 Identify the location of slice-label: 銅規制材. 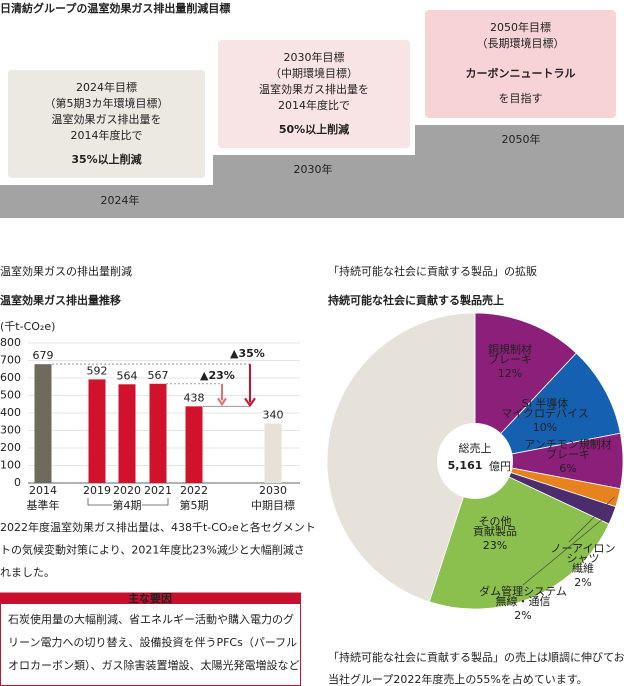
(510, 349).